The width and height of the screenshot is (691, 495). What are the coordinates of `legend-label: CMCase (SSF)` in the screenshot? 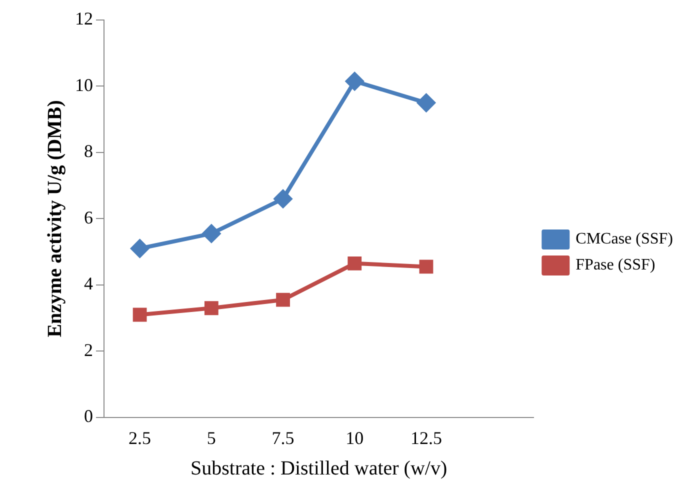 It's located at (625, 239).